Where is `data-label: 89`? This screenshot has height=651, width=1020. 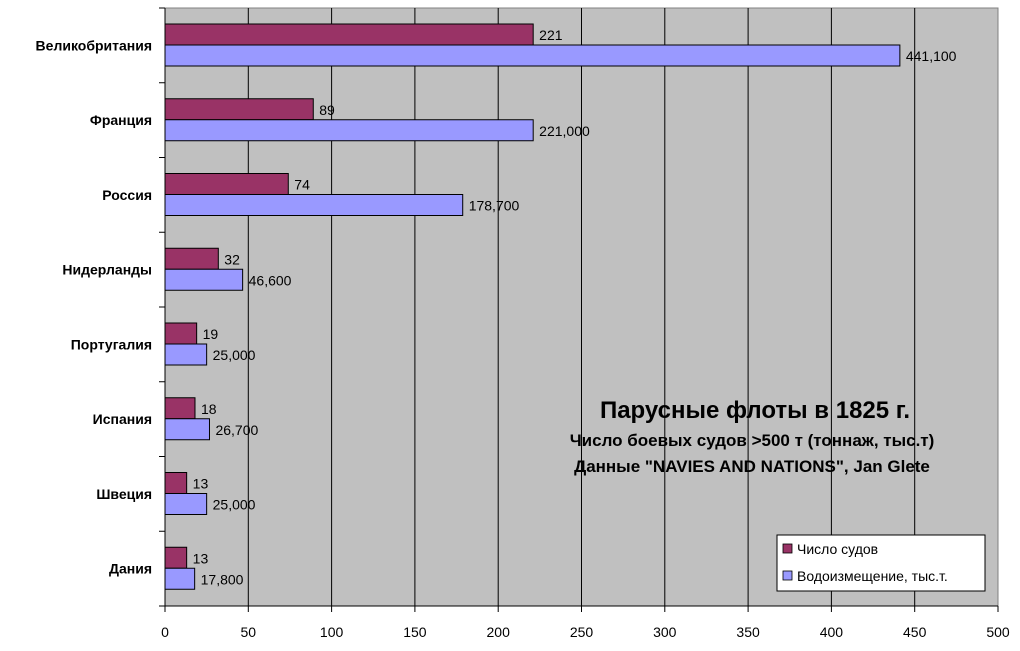
data-label: 89 is located at coordinates (327, 110).